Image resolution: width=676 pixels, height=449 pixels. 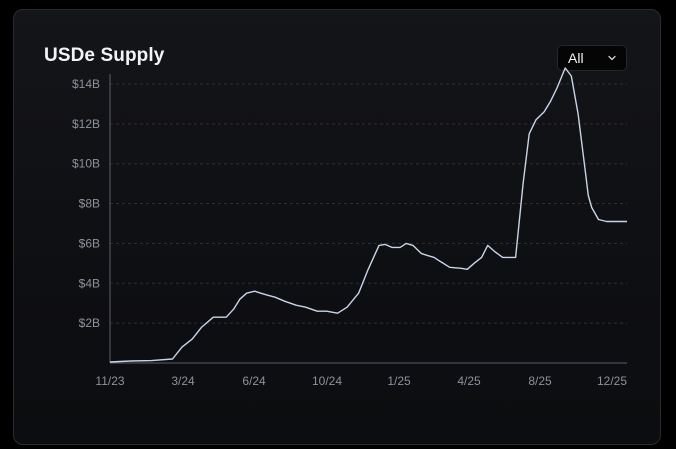 I want to click on chart-title: USDe Supply, so click(x=104, y=55).